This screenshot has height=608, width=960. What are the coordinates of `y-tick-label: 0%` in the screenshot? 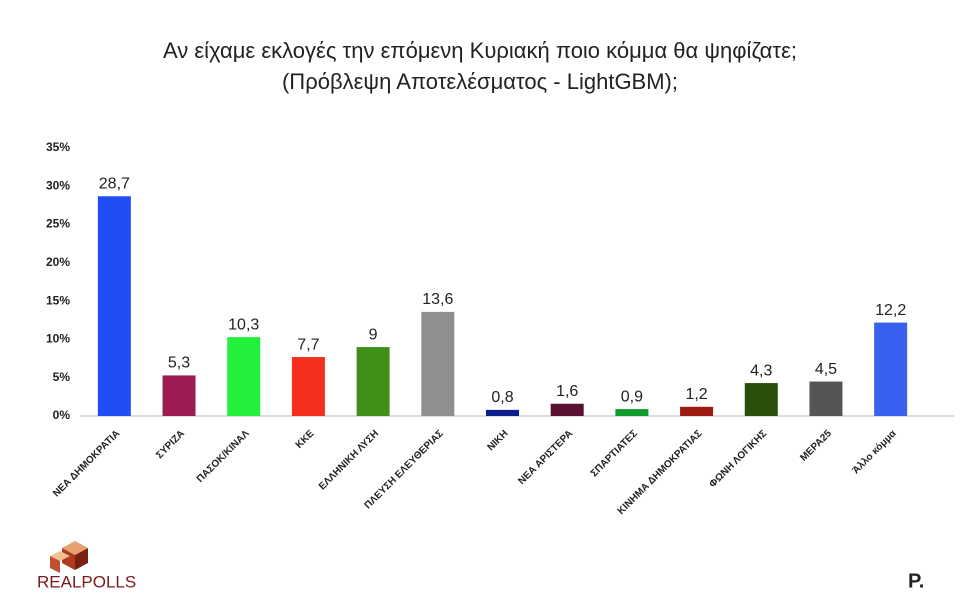 It's located at (62, 415).